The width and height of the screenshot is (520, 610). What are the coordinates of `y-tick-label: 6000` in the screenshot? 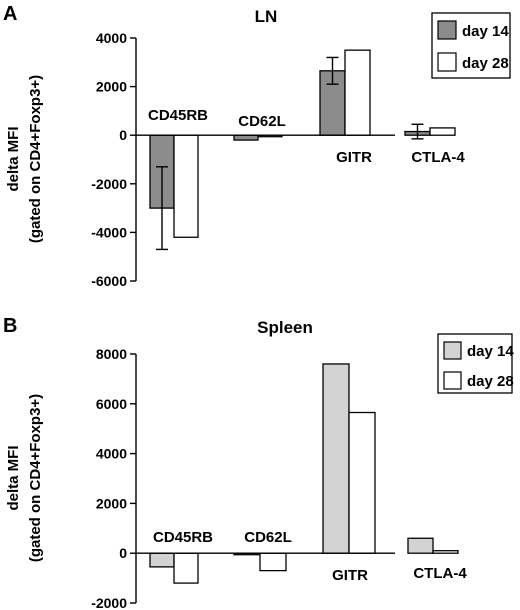 It's located at (111, 404).